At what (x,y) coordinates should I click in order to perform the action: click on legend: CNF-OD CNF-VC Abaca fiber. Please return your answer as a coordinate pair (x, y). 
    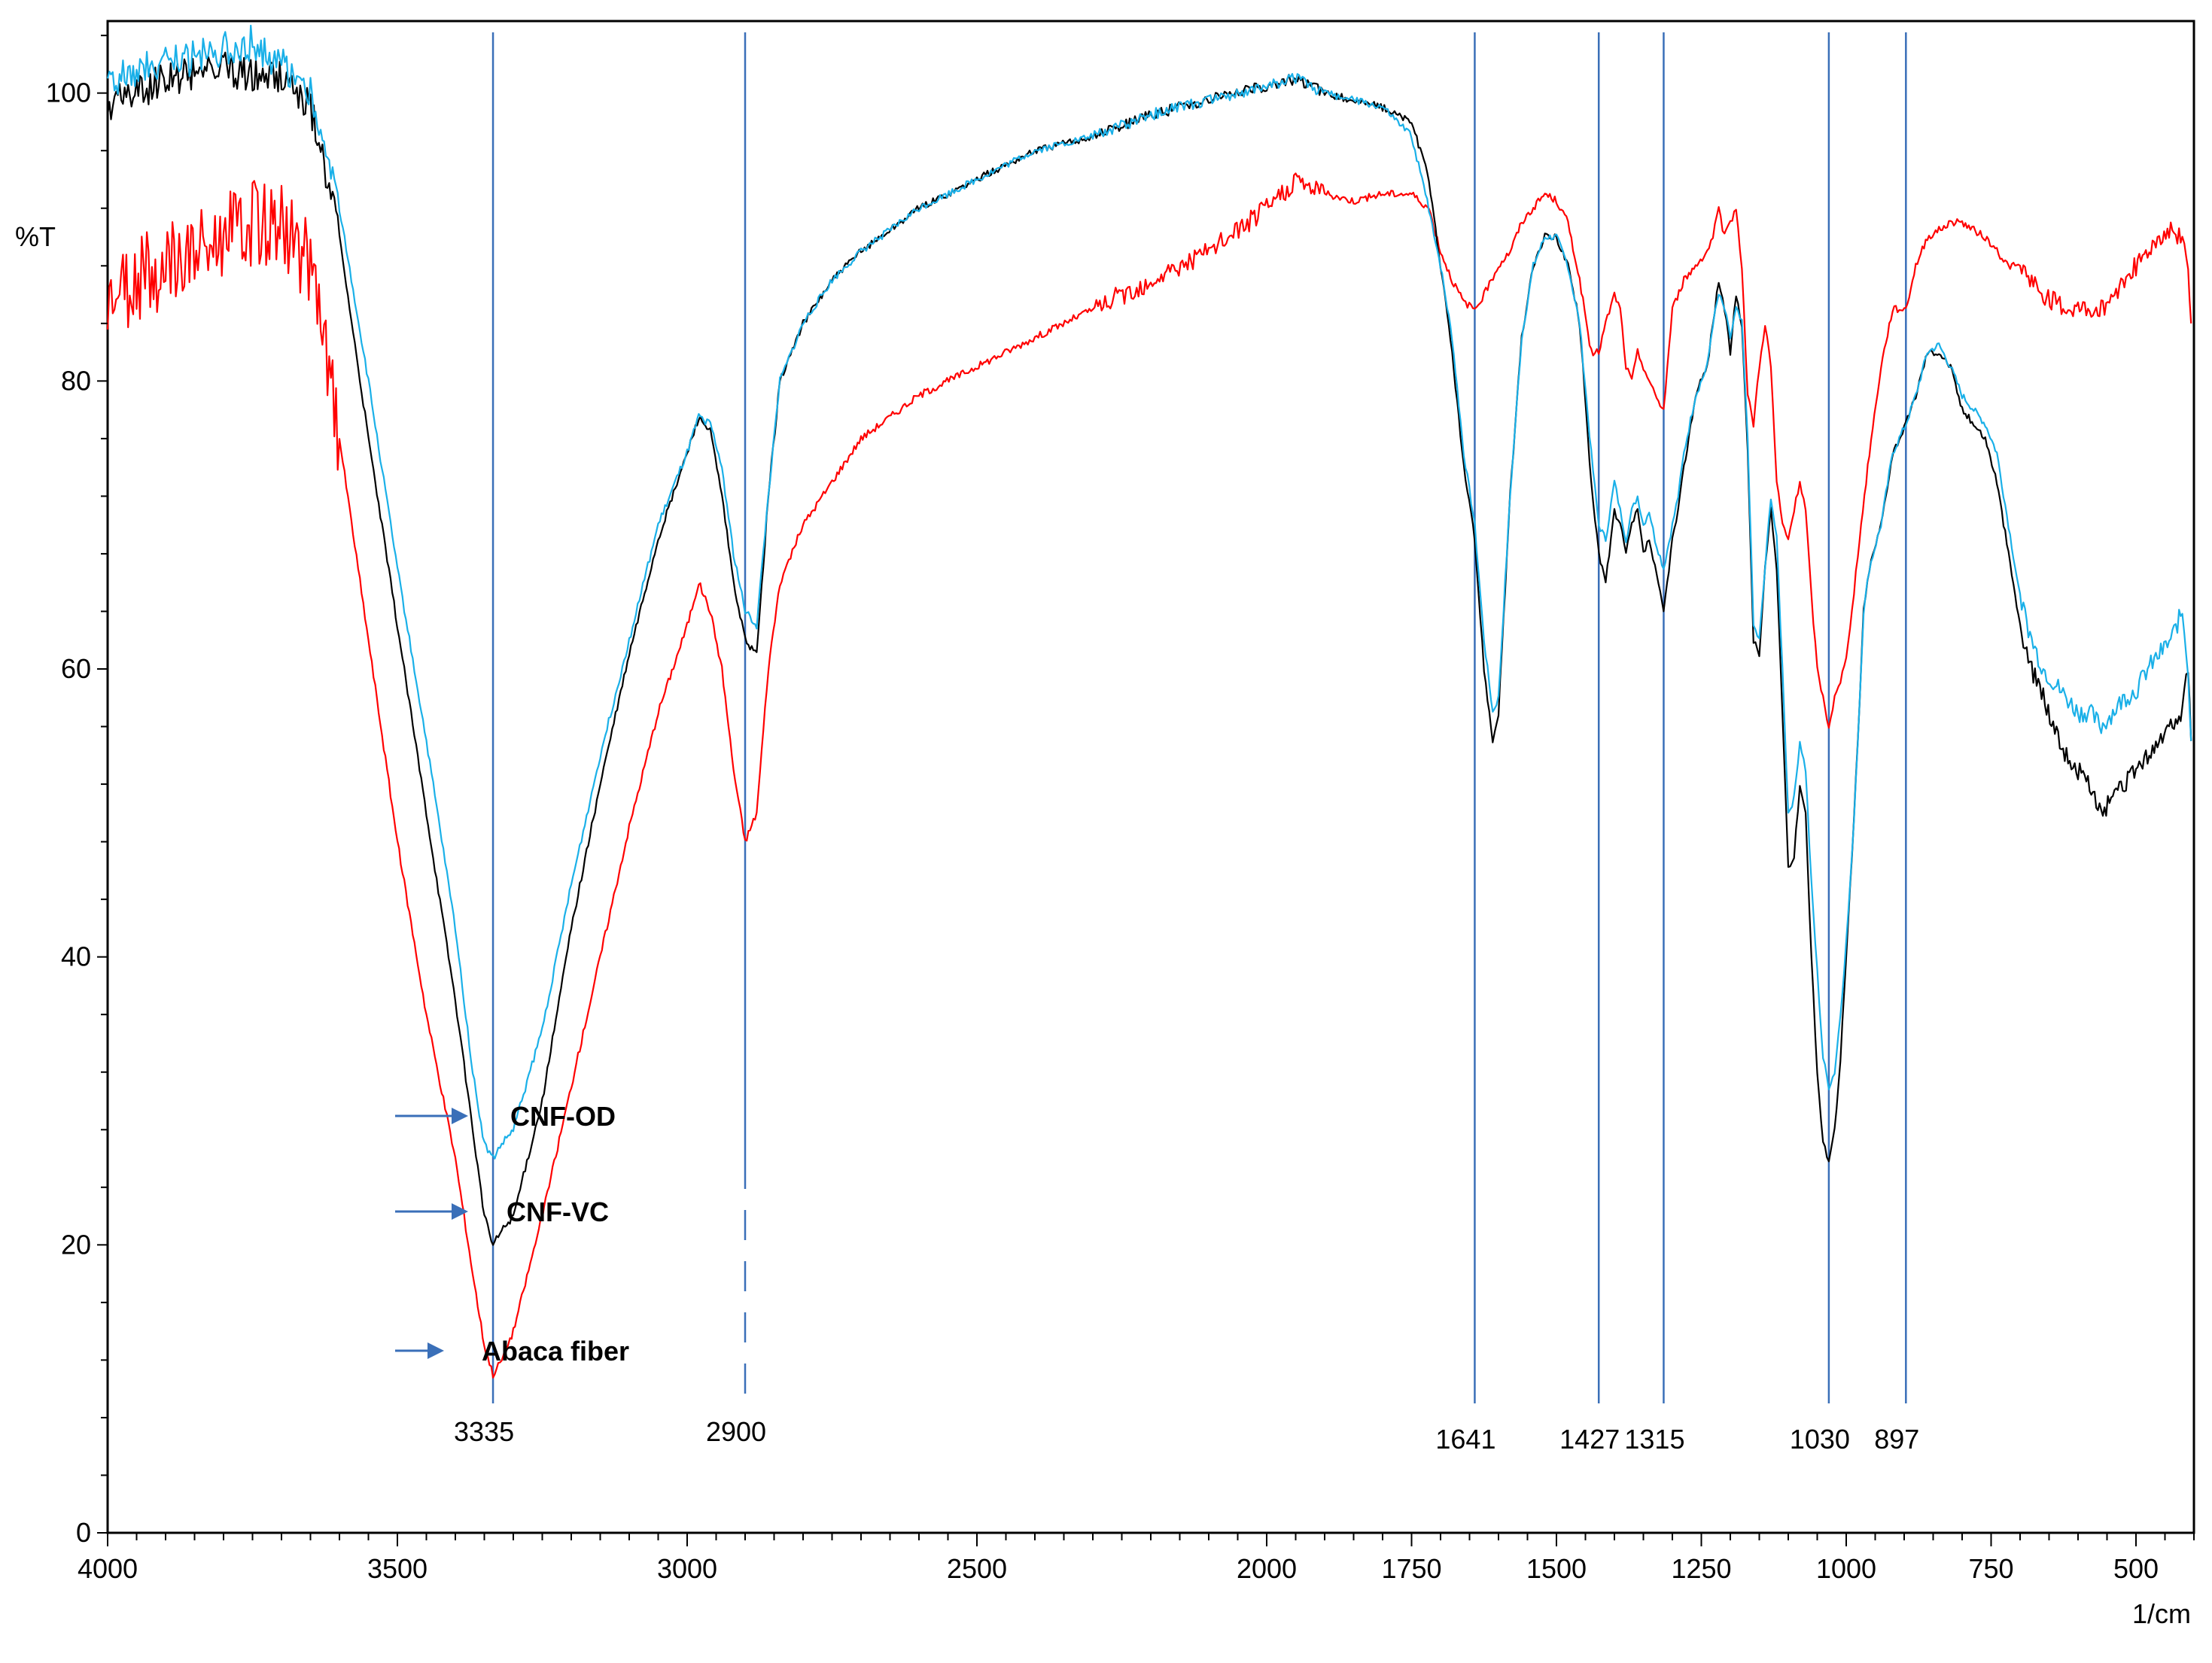
    Looking at the image, I should click on (512, 1234).